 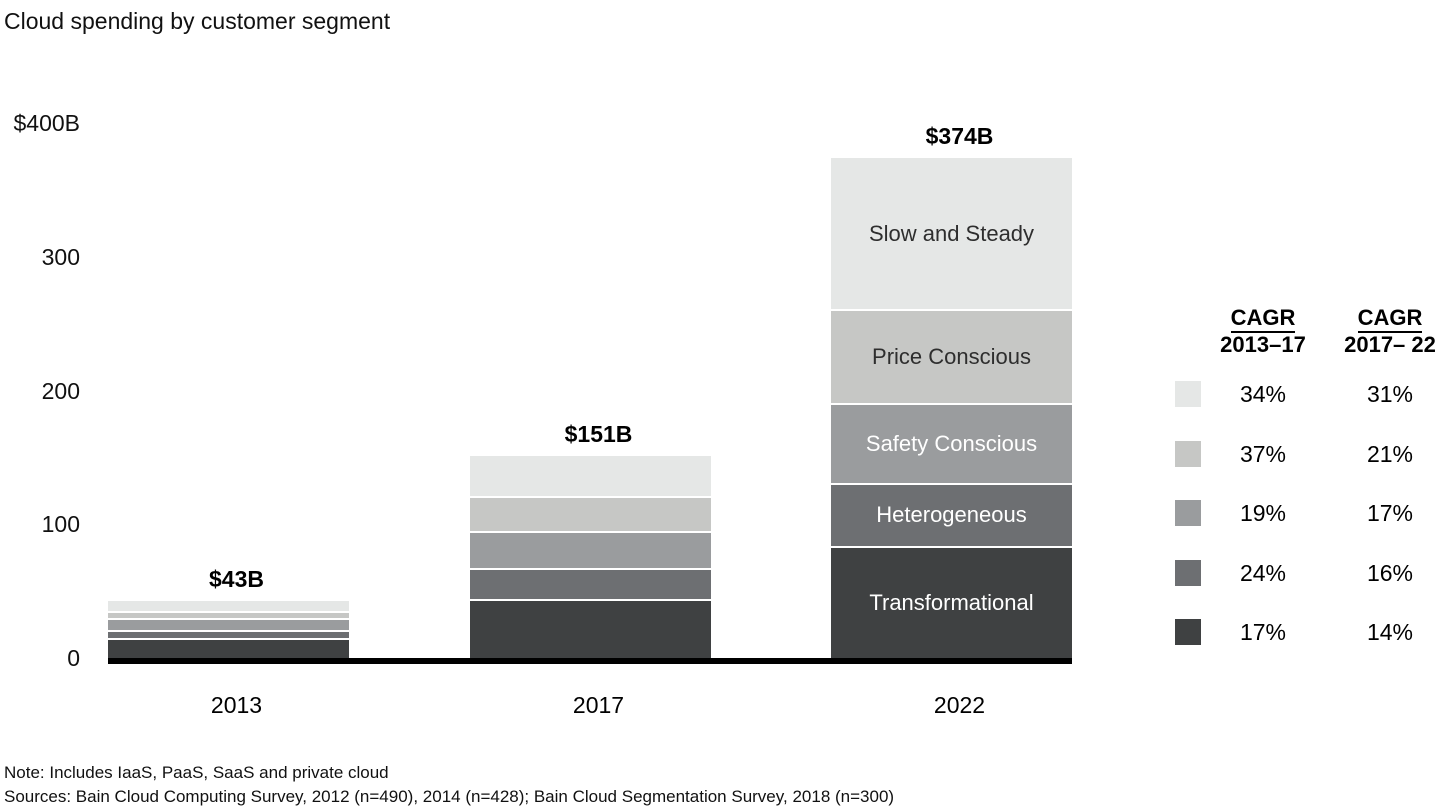 I want to click on segment-heterogeneous-2022: Heterogeneous, so click(x=951, y=514).